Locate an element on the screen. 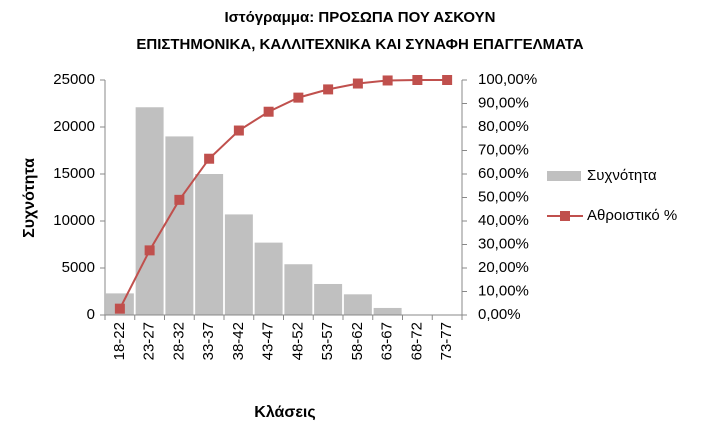 The width and height of the screenshot is (703, 430). legend-label: Αθροιστικό % is located at coordinates (632, 215).